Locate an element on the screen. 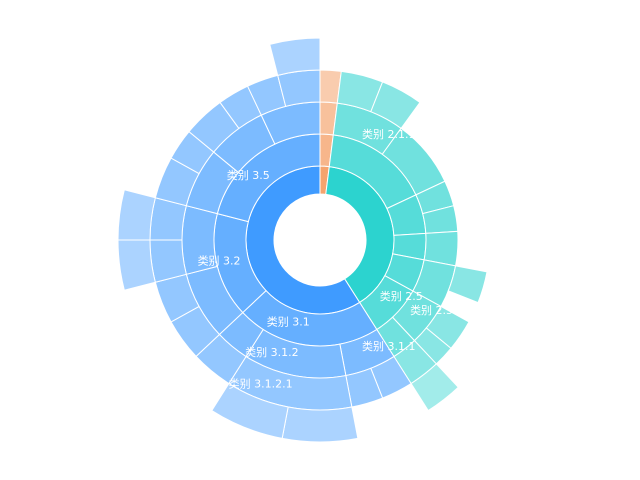 This screenshot has height=480, width=640. segment-label: 类别 3.2 is located at coordinates (219, 260).